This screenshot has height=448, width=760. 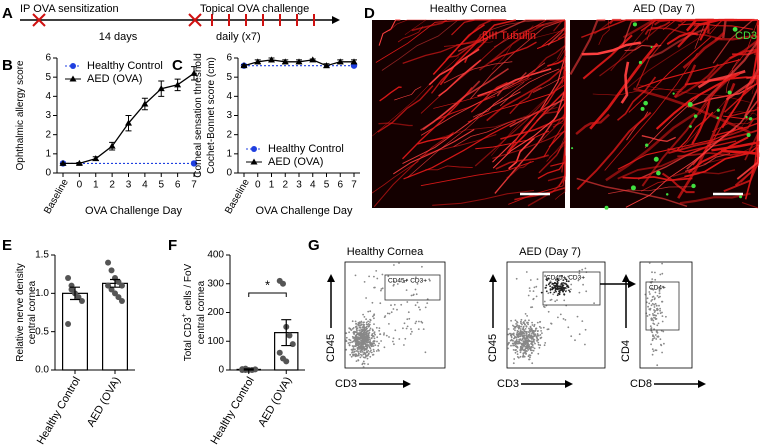 What do you see at coordinates (20, 115) in the screenshot?
I see `y-axis-label-part: Ophthalmic allergy score` at bounding box center [20, 115].